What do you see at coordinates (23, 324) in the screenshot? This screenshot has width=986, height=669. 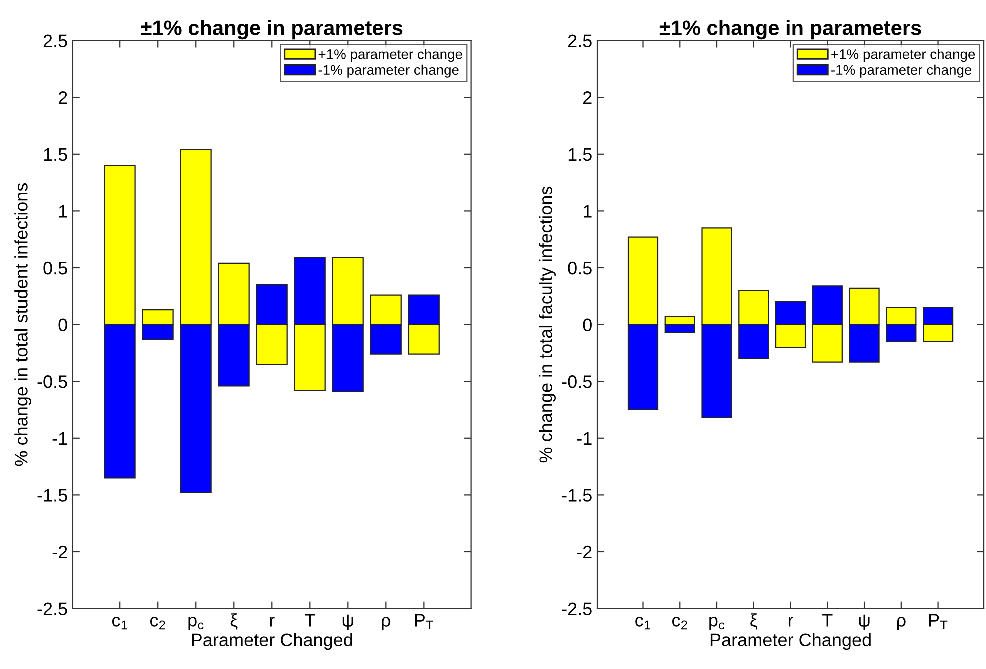 I see `y-axis-title: % change in total student infections` at bounding box center [23, 324].